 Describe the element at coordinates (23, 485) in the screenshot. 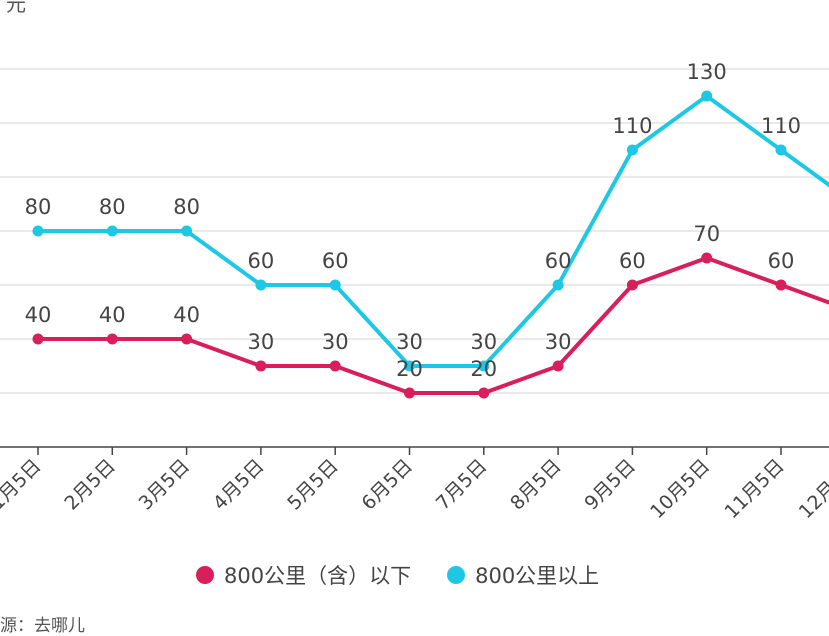

I see `x-tick-label: 1月5日` at that location.